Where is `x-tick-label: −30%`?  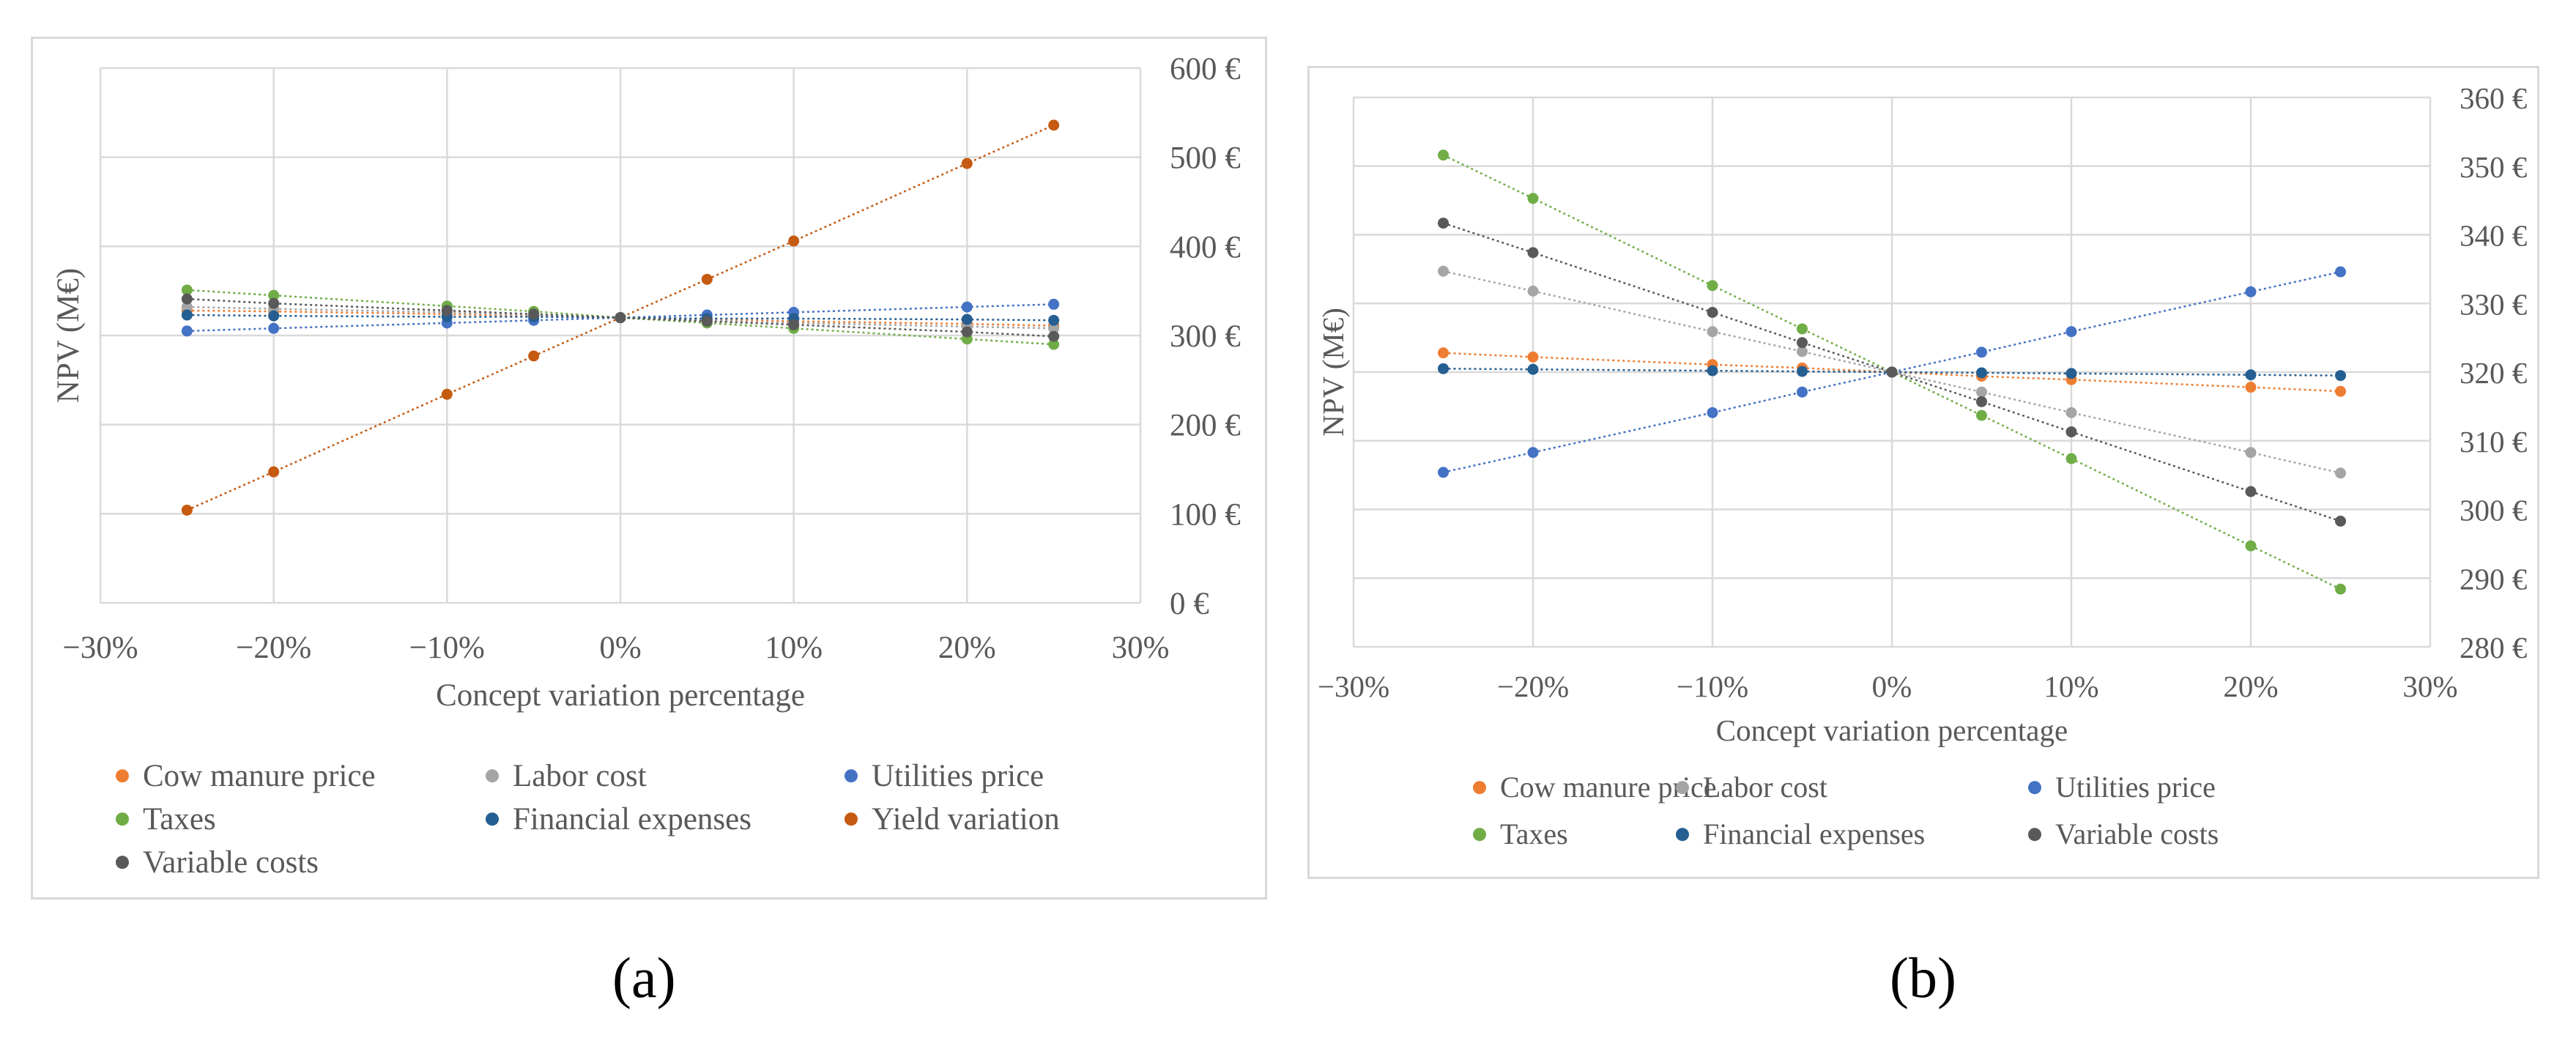 x-tick-label: −30% is located at coordinates (1353, 686).